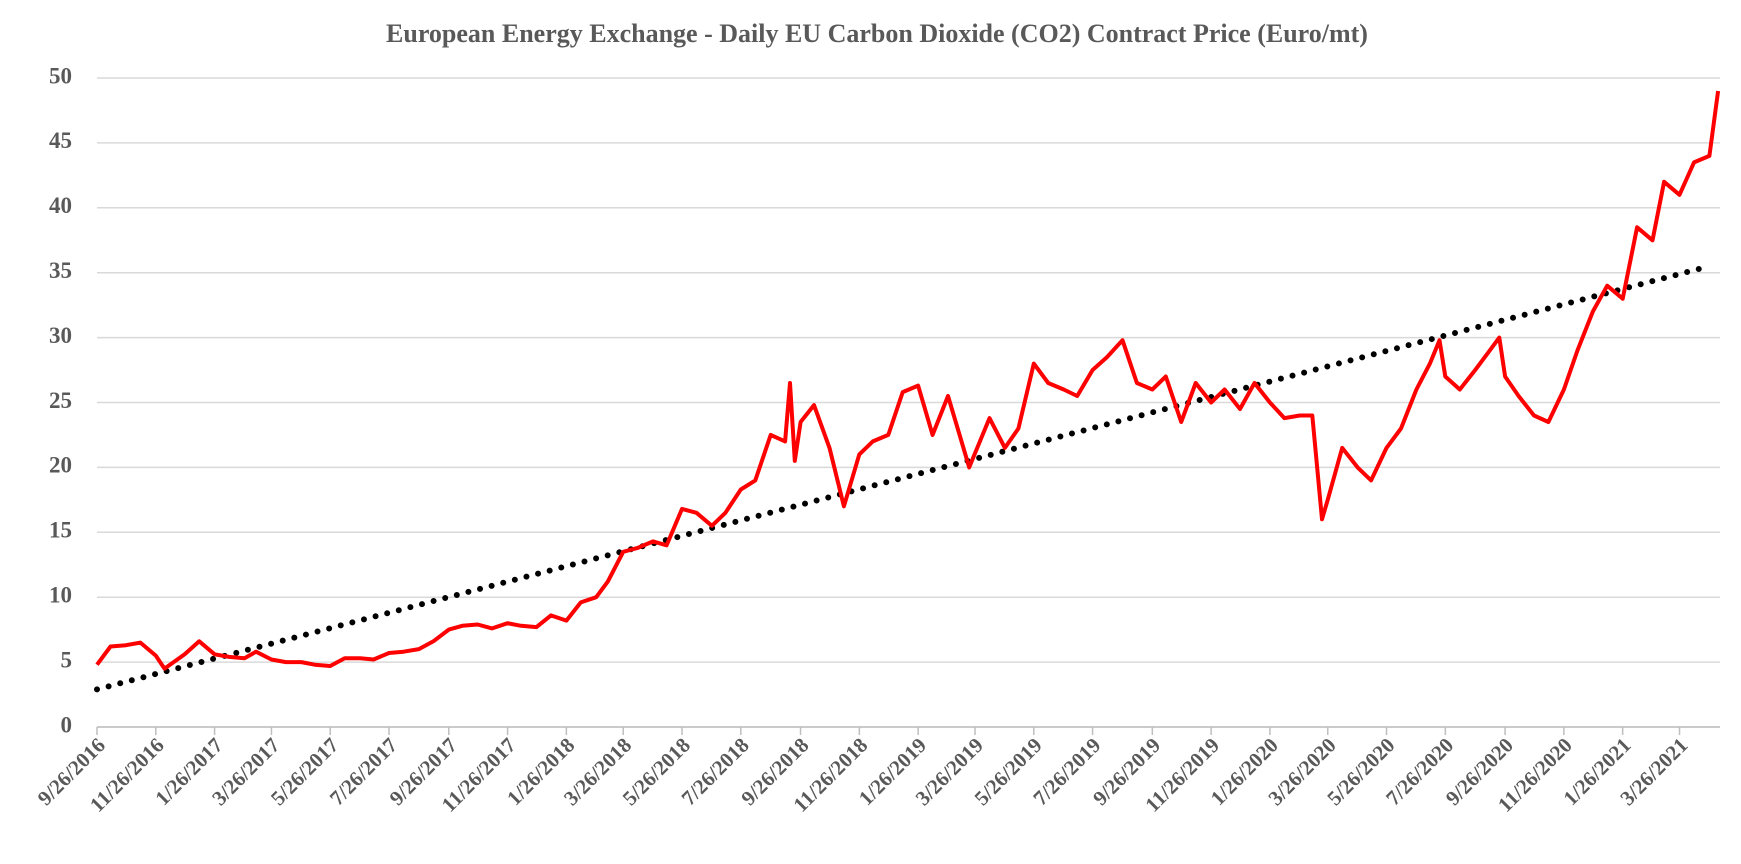 The width and height of the screenshot is (1741, 864). What do you see at coordinates (60, 75) in the screenshot?
I see `y-tick-label: 50` at bounding box center [60, 75].